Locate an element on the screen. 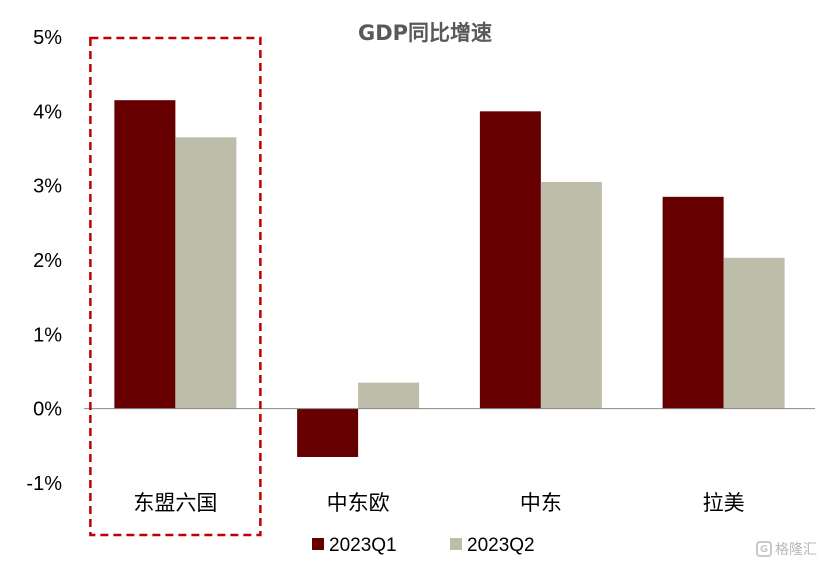 Image resolution: width=825 pixels, height=567 pixels. legend-label: 2023Q1 is located at coordinates (363, 545).